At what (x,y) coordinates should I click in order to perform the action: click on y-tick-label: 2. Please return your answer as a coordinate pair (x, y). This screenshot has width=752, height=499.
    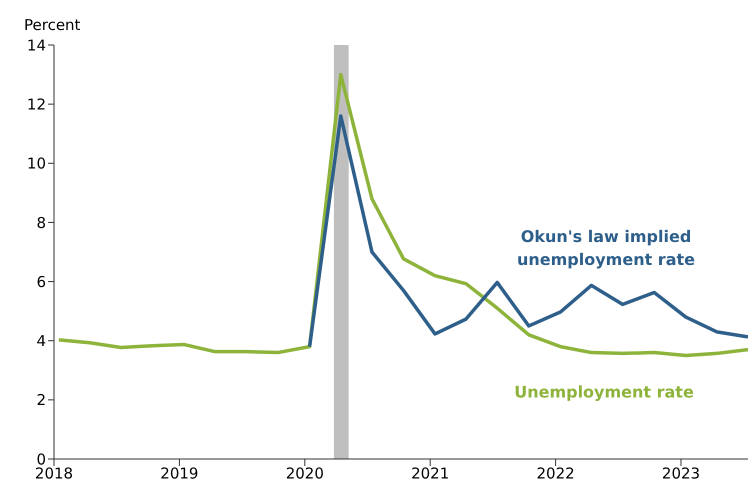
    Looking at the image, I should click on (41, 400).